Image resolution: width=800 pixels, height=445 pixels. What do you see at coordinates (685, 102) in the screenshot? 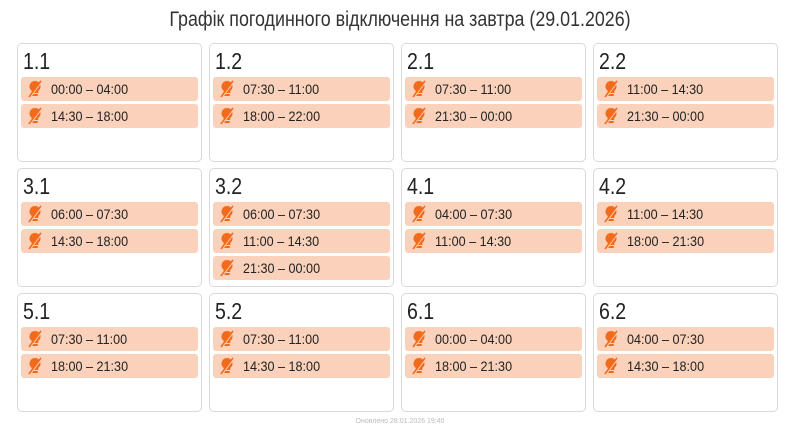
I see `group-card: 2.2 11:00 – 14:30 21:30 – 00:00` at bounding box center [685, 102].